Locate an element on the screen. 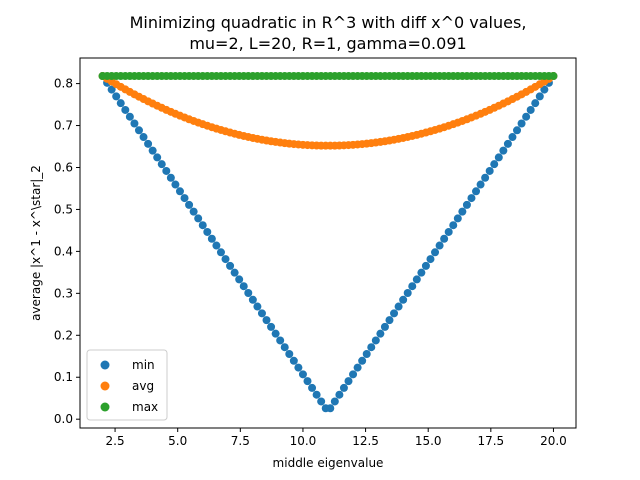 The width and height of the screenshot is (640, 480). legend: min avg max is located at coordinates (127, 385).